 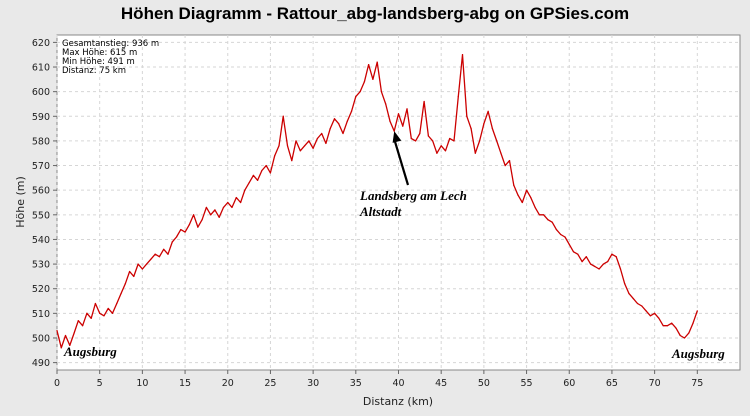 I want to click on x-tick-label: 60, so click(x=569, y=383).